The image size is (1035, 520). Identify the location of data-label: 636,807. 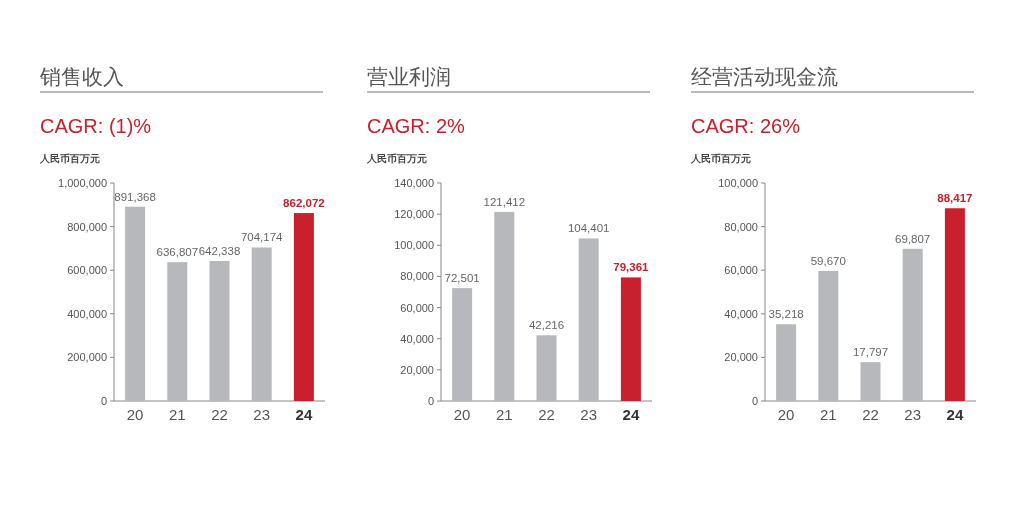
(177, 252).